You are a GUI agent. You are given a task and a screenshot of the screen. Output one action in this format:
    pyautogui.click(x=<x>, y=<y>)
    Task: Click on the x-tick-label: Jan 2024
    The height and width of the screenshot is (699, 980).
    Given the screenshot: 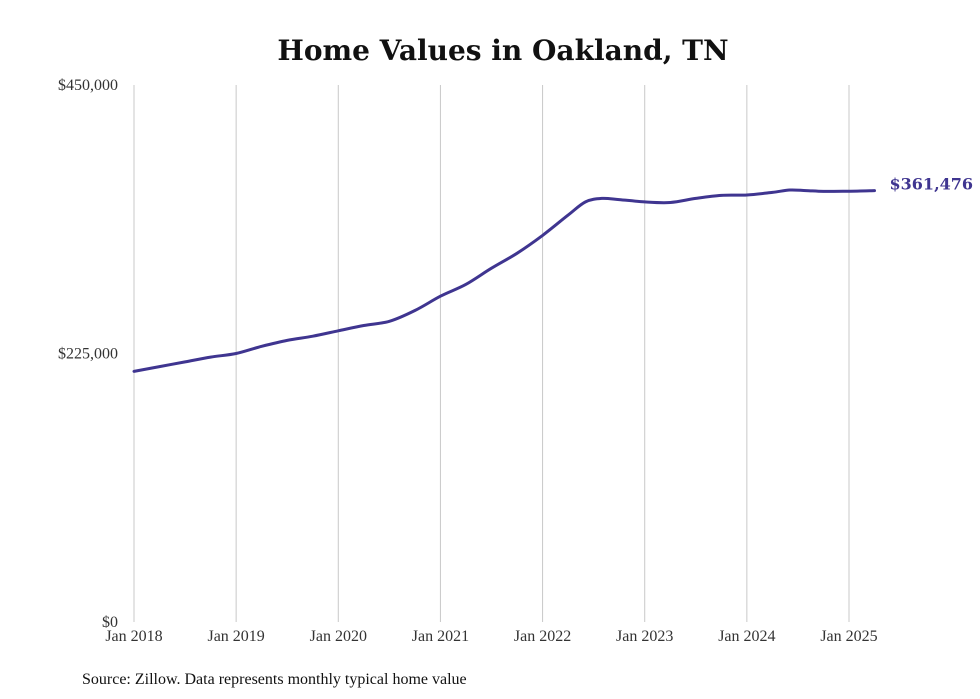 What is the action you would take?
    pyautogui.click(x=746, y=636)
    